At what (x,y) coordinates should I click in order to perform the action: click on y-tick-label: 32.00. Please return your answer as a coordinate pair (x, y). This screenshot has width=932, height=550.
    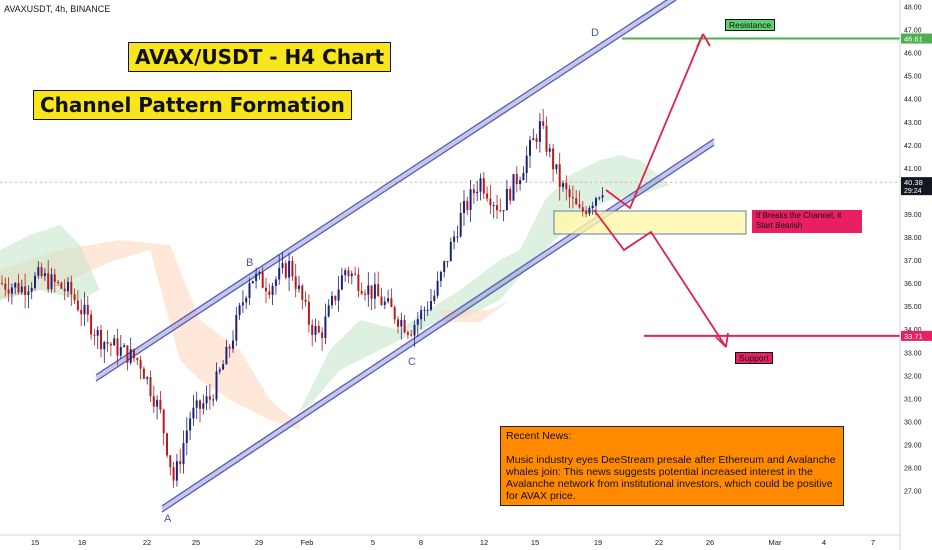
    Looking at the image, I should click on (913, 376).